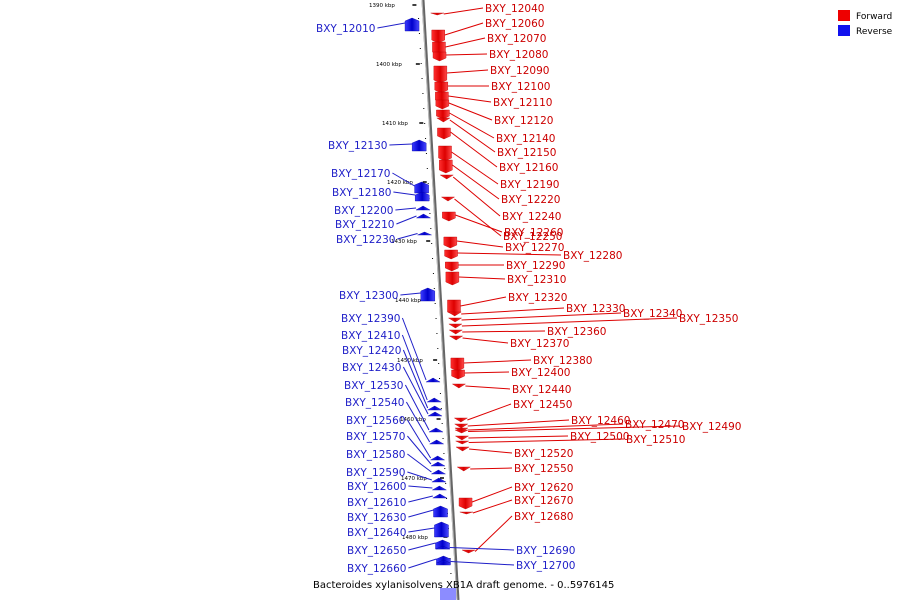 The height and width of the screenshot is (600, 900). What do you see at coordinates (375, 473) in the screenshot?
I see `reverse-gene-label: BXY_12590` at bounding box center [375, 473].